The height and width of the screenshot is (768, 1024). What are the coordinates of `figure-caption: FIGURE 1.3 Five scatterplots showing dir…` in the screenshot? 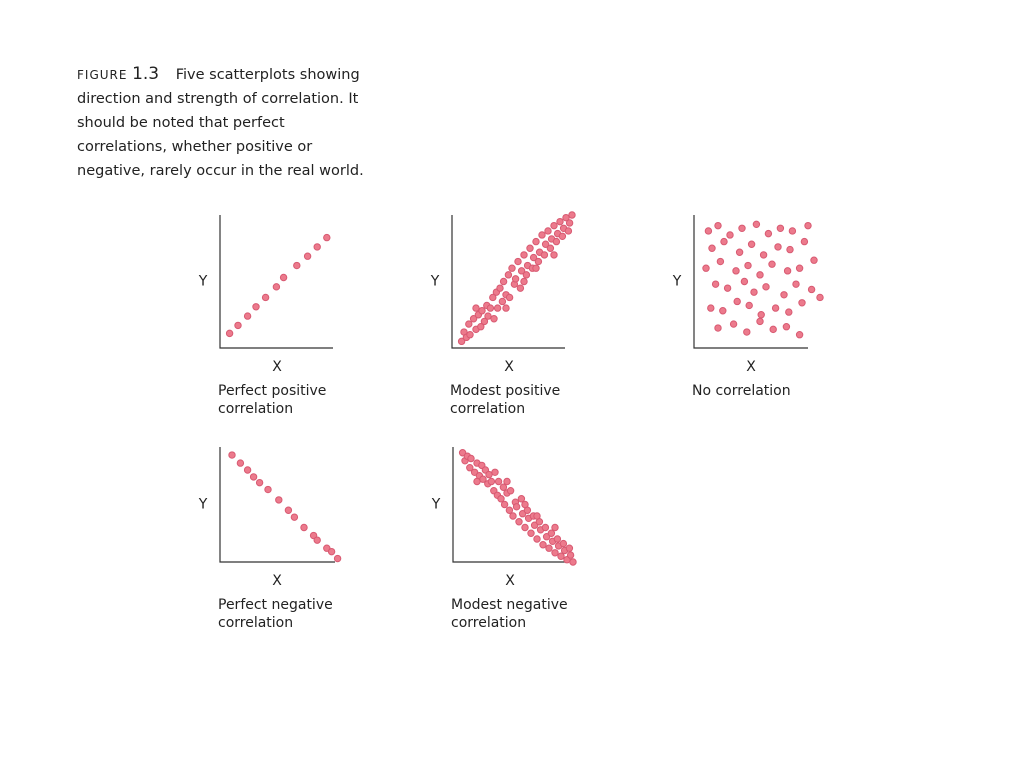 It's located at (227, 122).